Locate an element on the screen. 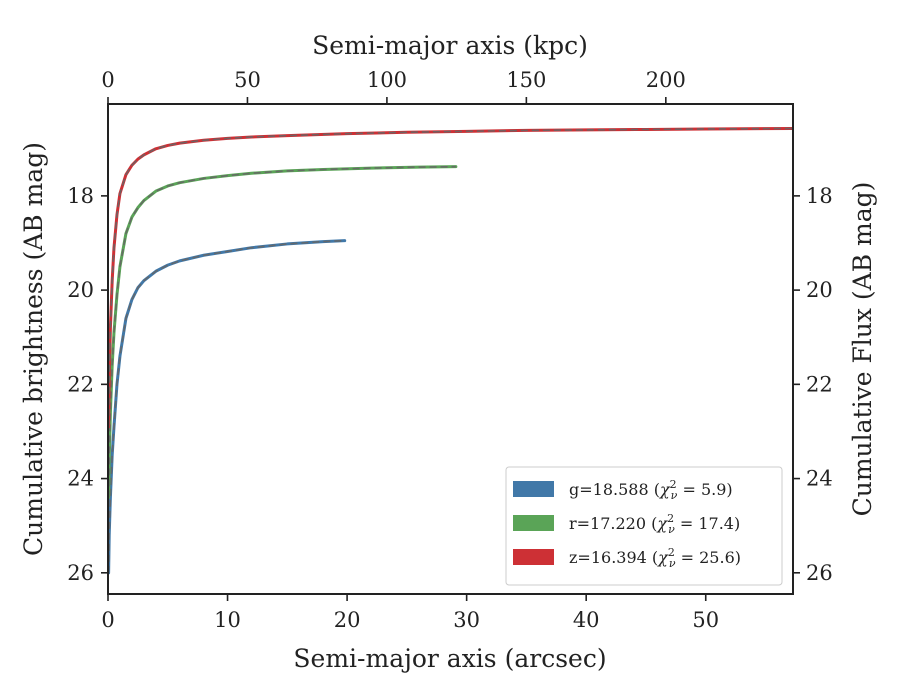 The height and width of the screenshot is (700, 900). legend-label-1: r=17.220 (χ2 ν = 17.4) is located at coordinates (654, 524).